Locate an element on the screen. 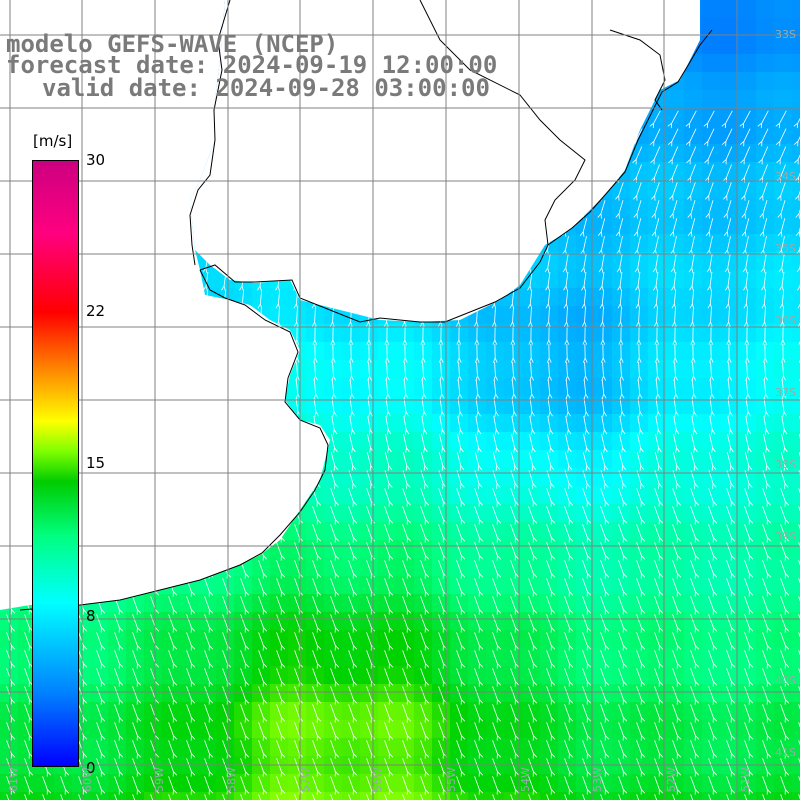  colorbar-tick-0: 0 is located at coordinates (91, 768).